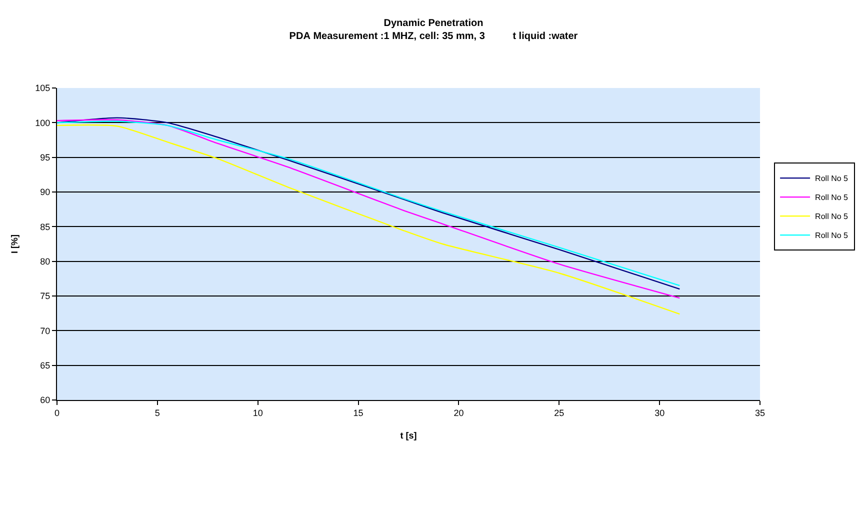 The image size is (867, 524). What do you see at coordinates (434, 24) in the screenshot?
I see `chart-title: Dynamic Penetration` at bounding box center [434, 24].